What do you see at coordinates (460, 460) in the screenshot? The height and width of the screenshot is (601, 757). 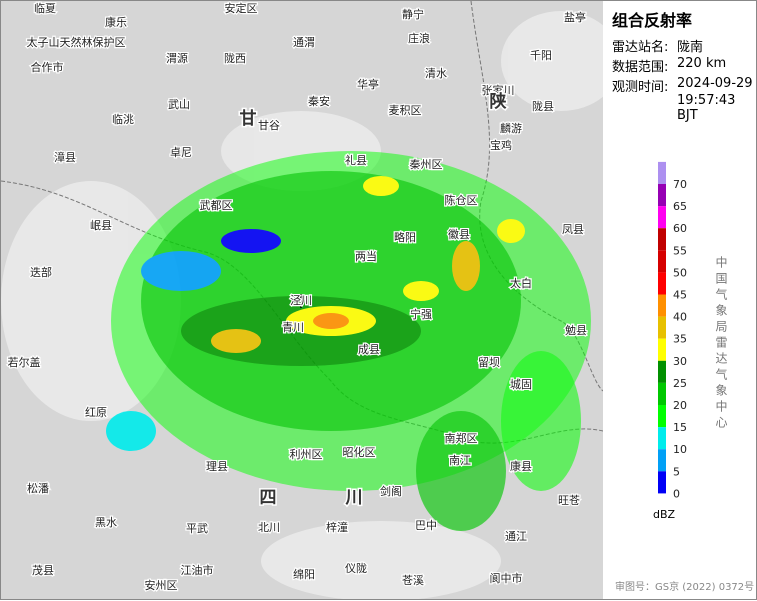 I see `place-label: 南江` at bounding box center [460, 460].